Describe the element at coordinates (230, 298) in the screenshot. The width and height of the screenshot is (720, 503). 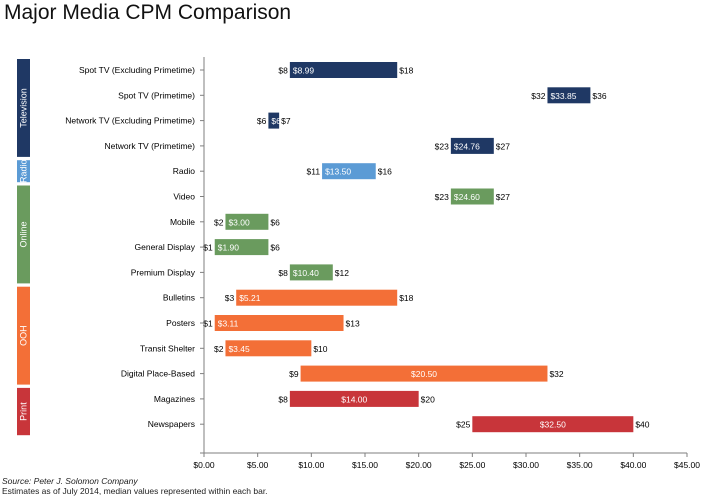
I see `low-label: $3` at that location.